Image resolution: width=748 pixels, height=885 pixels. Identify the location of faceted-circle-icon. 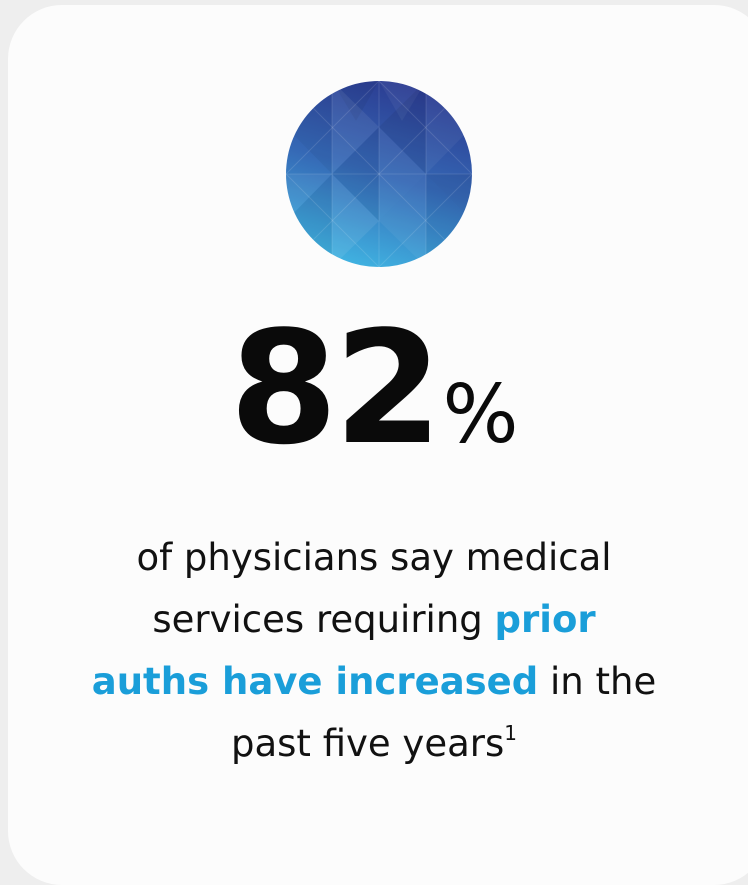
(379, 174).